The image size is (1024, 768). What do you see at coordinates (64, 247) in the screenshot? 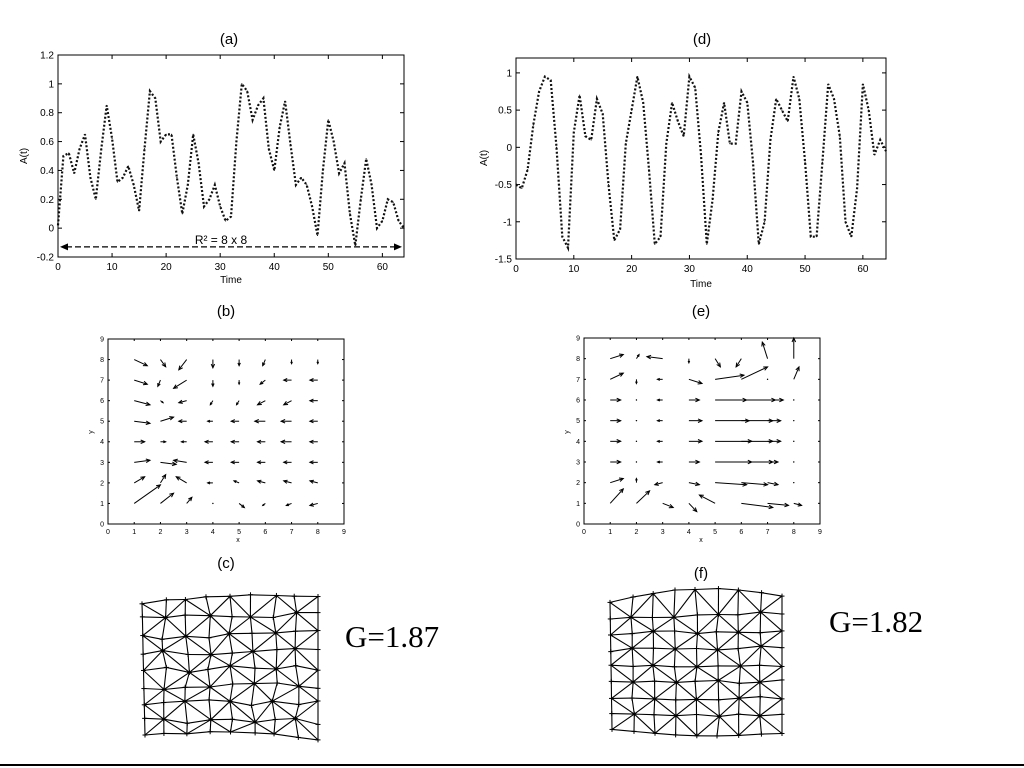
I see `panel-a-annotation-arrowhead-left` at bounding box center [64, 247].